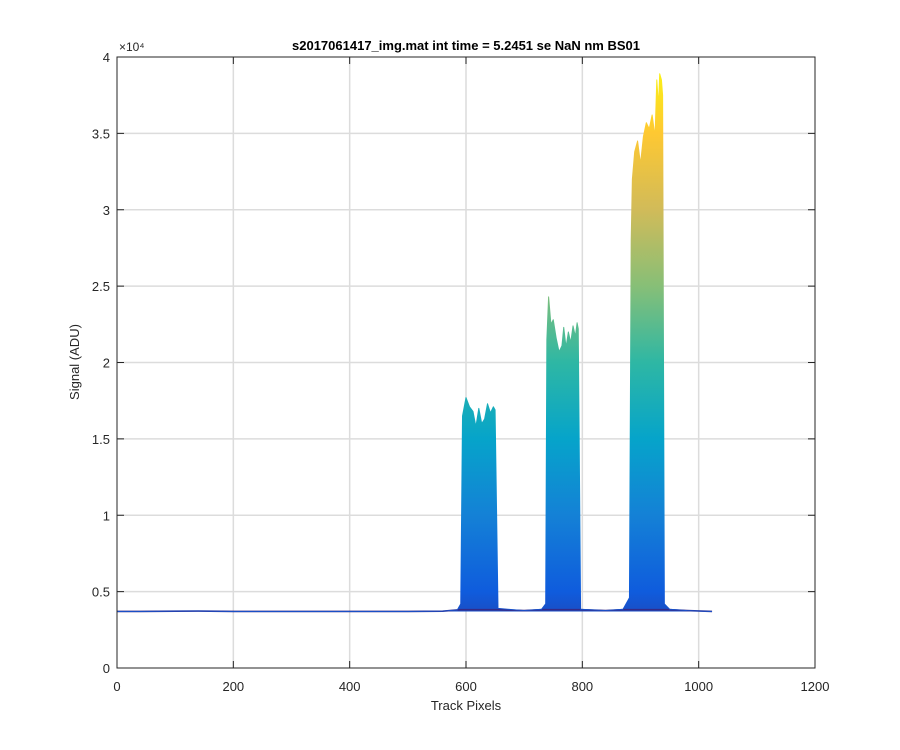 Image resolution: width=900 pixels, height=750 pixels. Describe the element at coordinates (101, 133) in the screenshot. I see `y-tick-label: 3.5` at that location.